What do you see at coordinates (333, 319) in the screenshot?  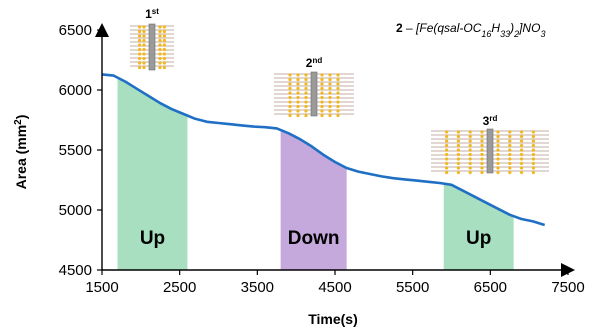 I see `x-axis-label: Time(s)` at bounding box center [333, 319].